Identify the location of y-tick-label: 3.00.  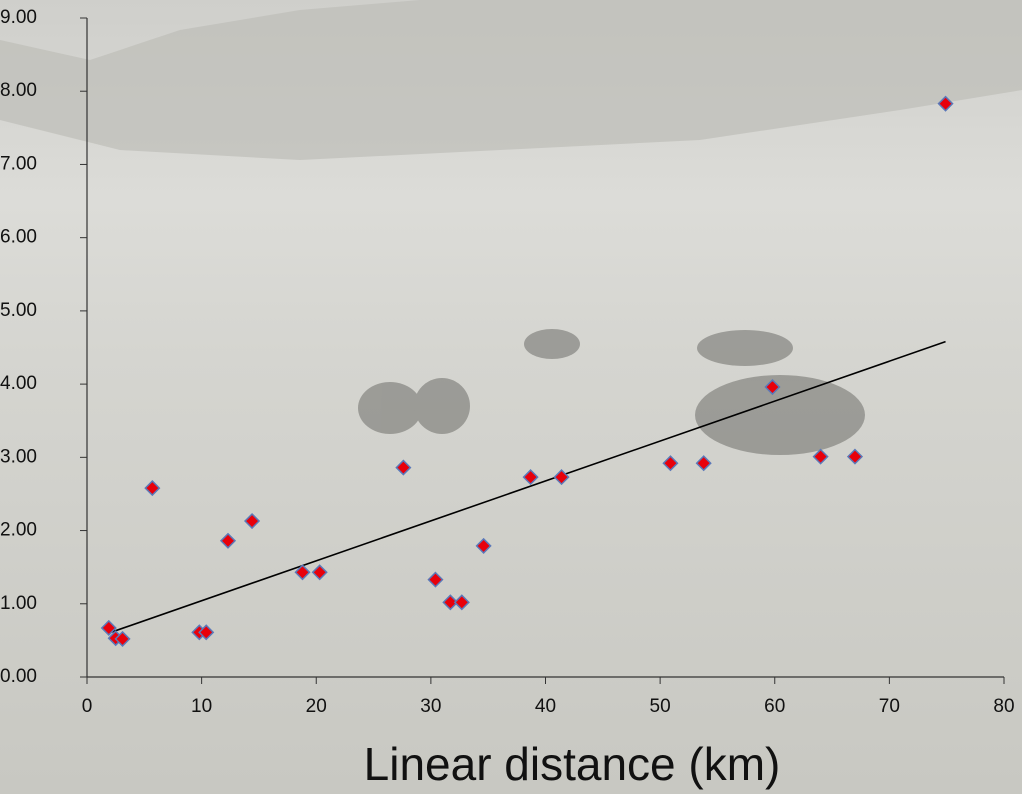
(18, 456).